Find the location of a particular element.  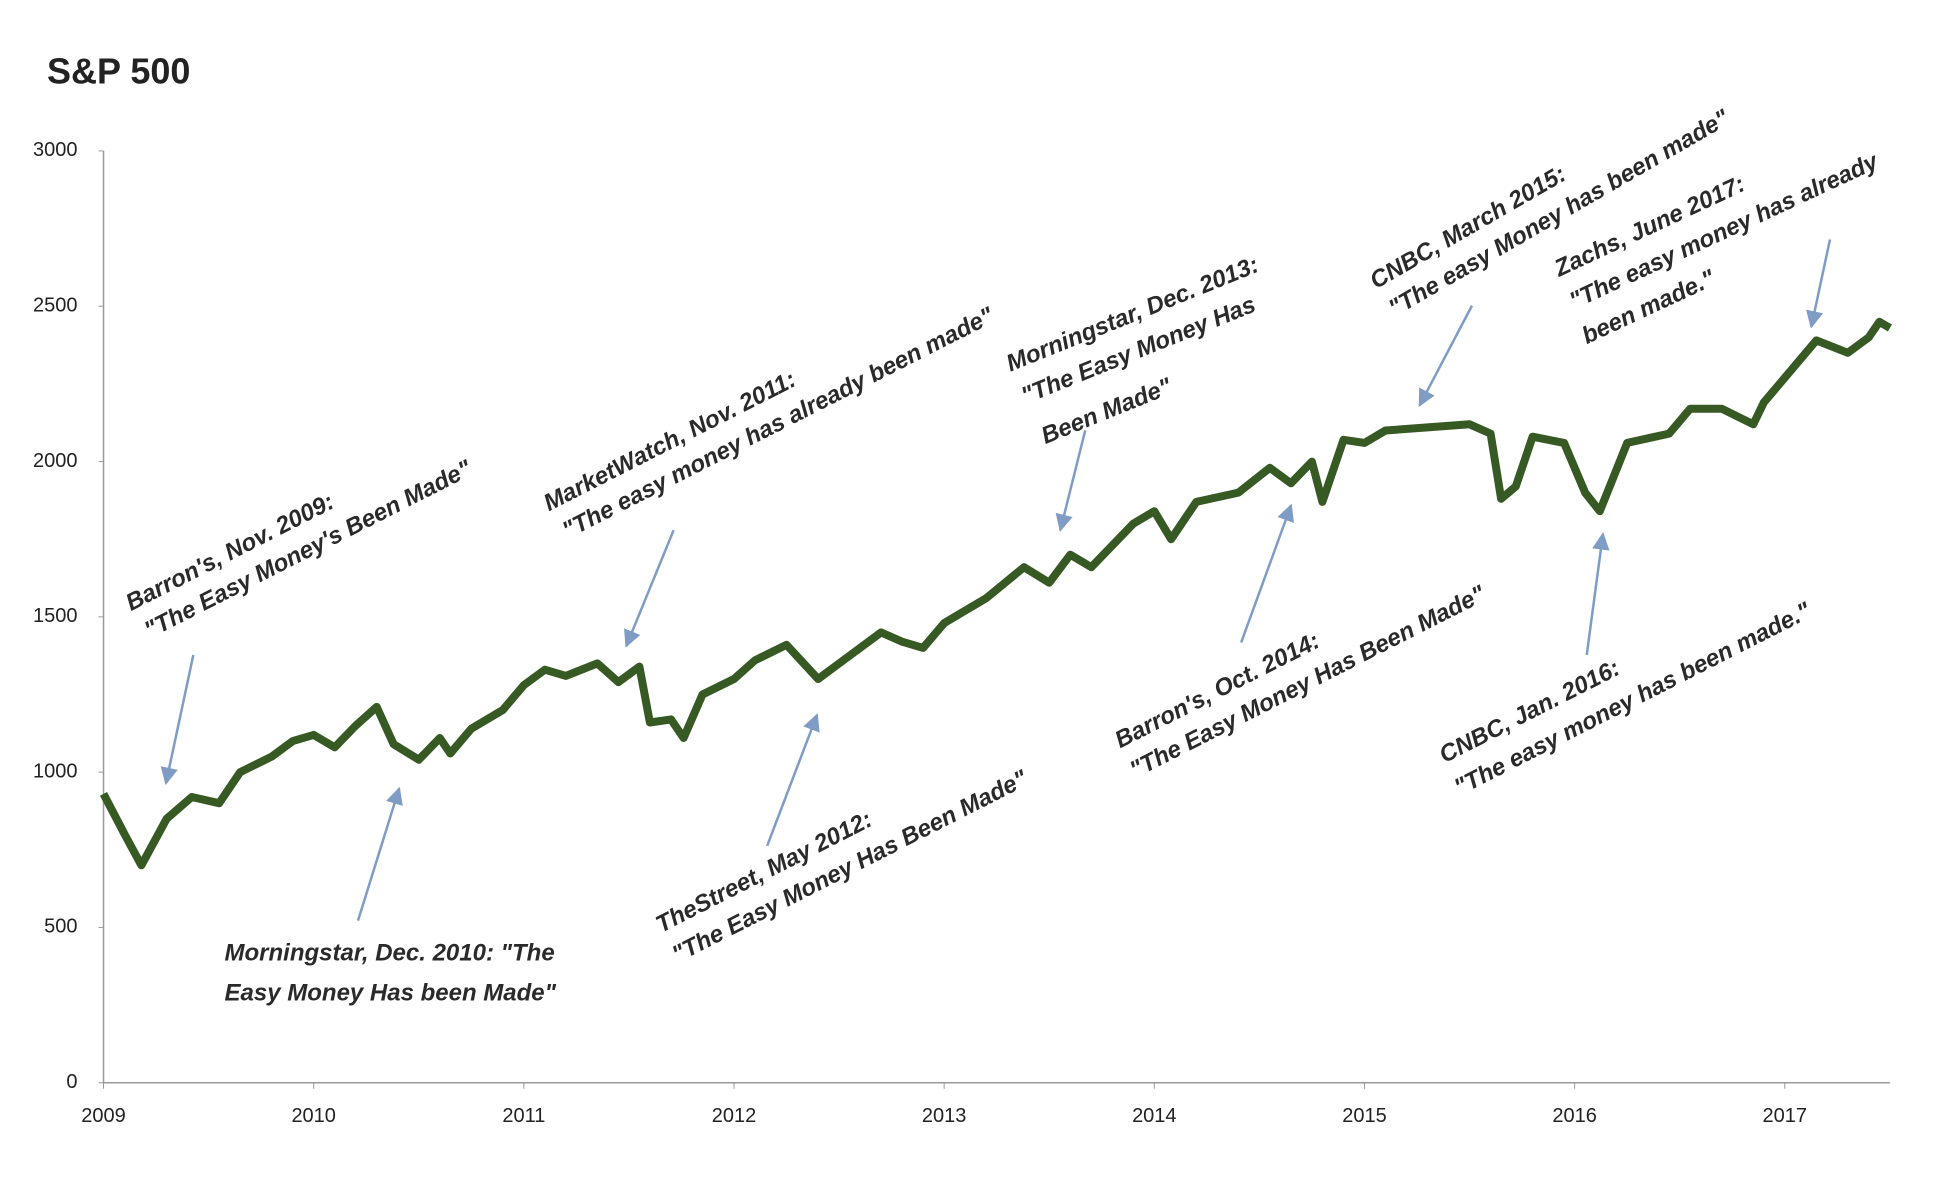

x-tick-label: 2012 is located at coordinates (734, 1116).